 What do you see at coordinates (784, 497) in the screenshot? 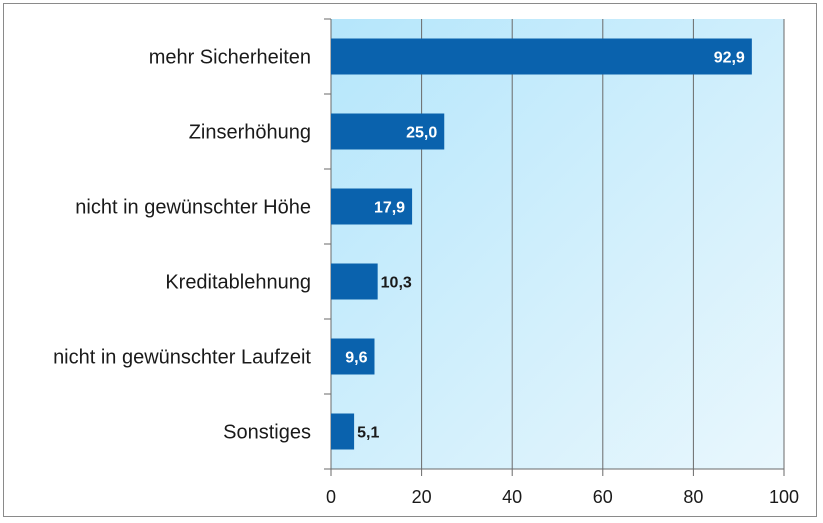
I see `x-tick-label: 100` at bounding box center [784, 497].